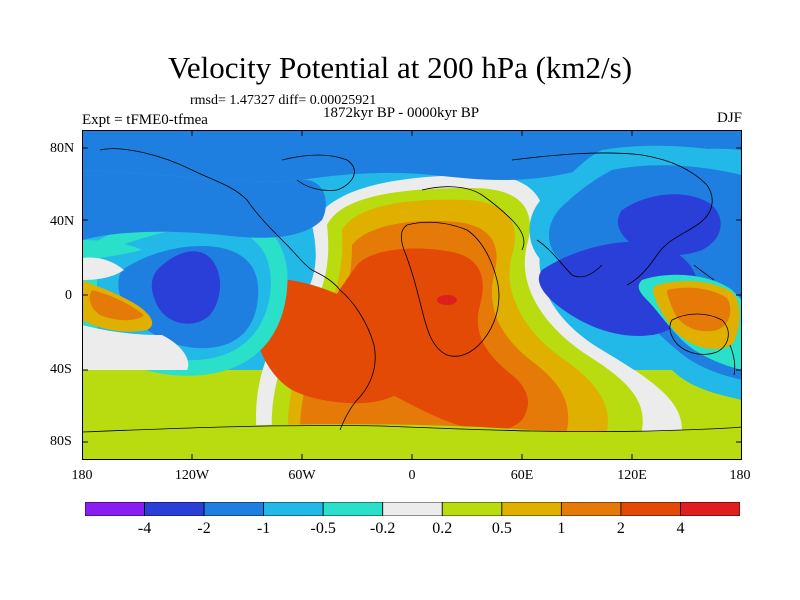 The height and width of the screenshot is (600, 800). I want to click on colorbar-label: 0.5, so click(501, 528).